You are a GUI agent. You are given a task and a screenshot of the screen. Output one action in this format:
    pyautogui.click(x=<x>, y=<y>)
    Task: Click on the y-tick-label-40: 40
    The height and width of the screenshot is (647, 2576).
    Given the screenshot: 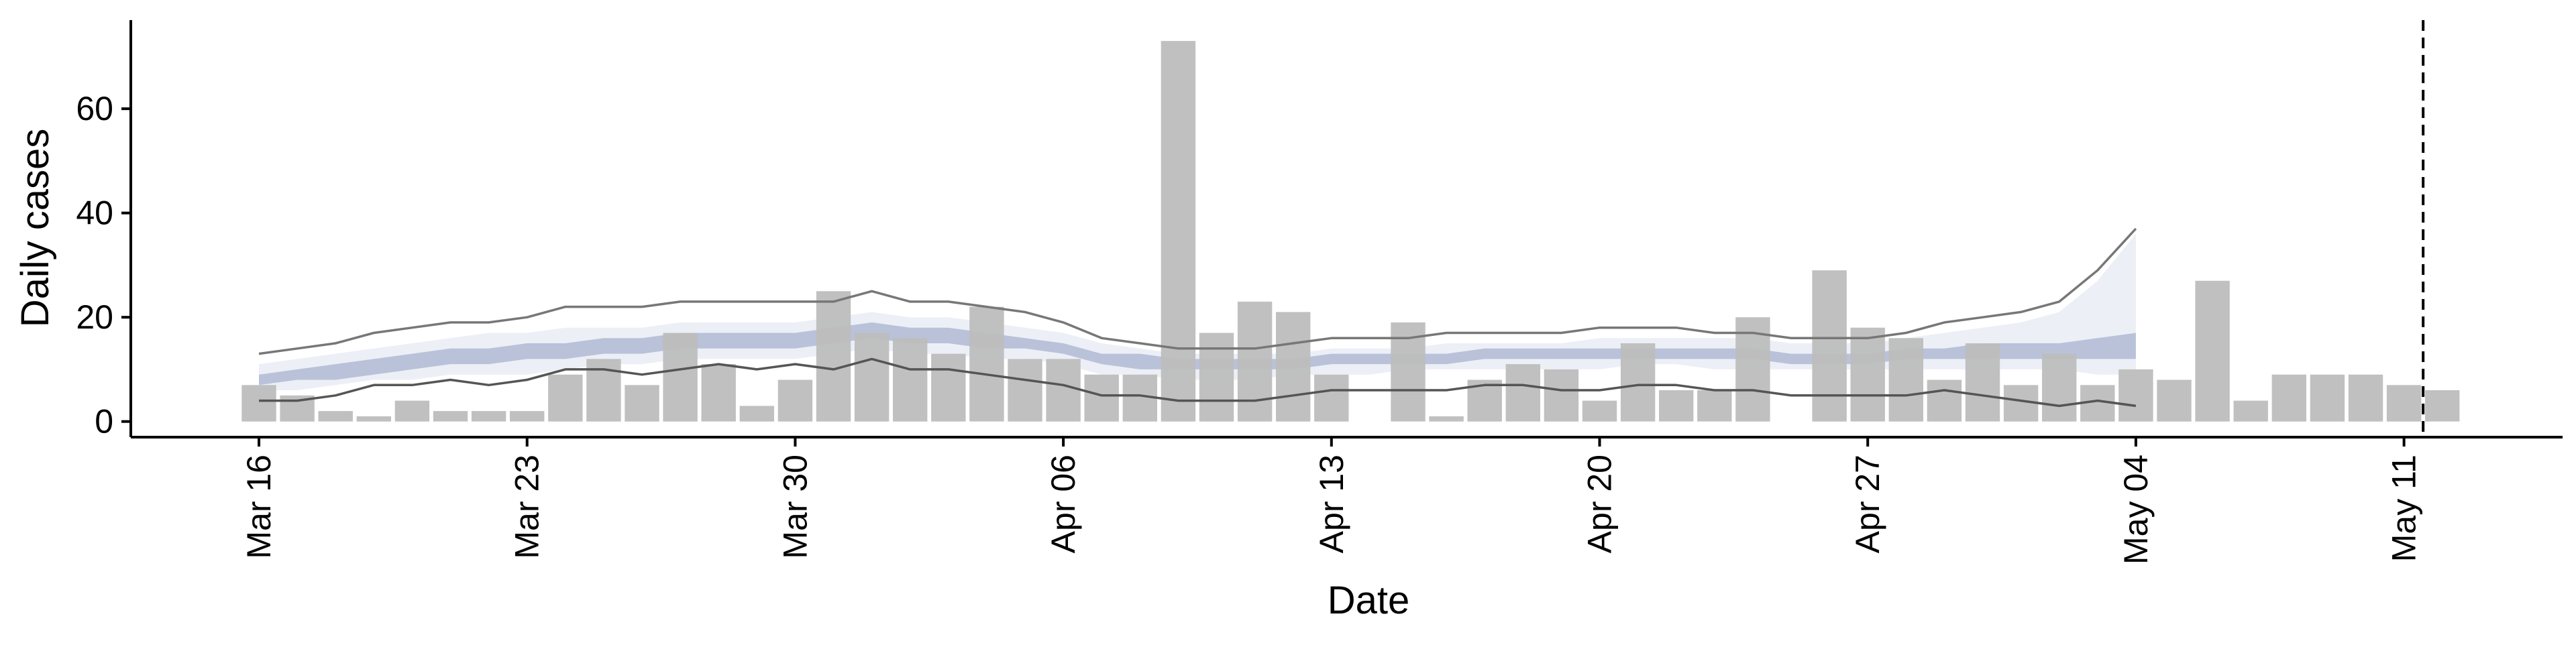 What is the action you would take?
    pyautogui.click(x=94, y=213)
    